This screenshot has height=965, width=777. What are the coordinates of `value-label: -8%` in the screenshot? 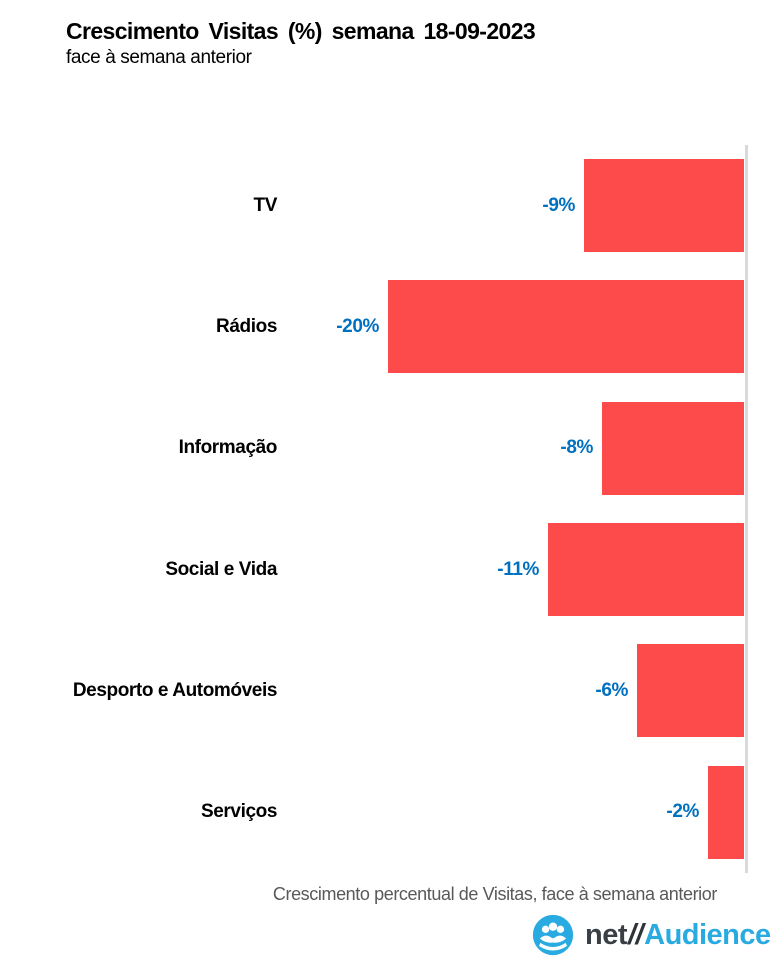 It's located at (576, 448).